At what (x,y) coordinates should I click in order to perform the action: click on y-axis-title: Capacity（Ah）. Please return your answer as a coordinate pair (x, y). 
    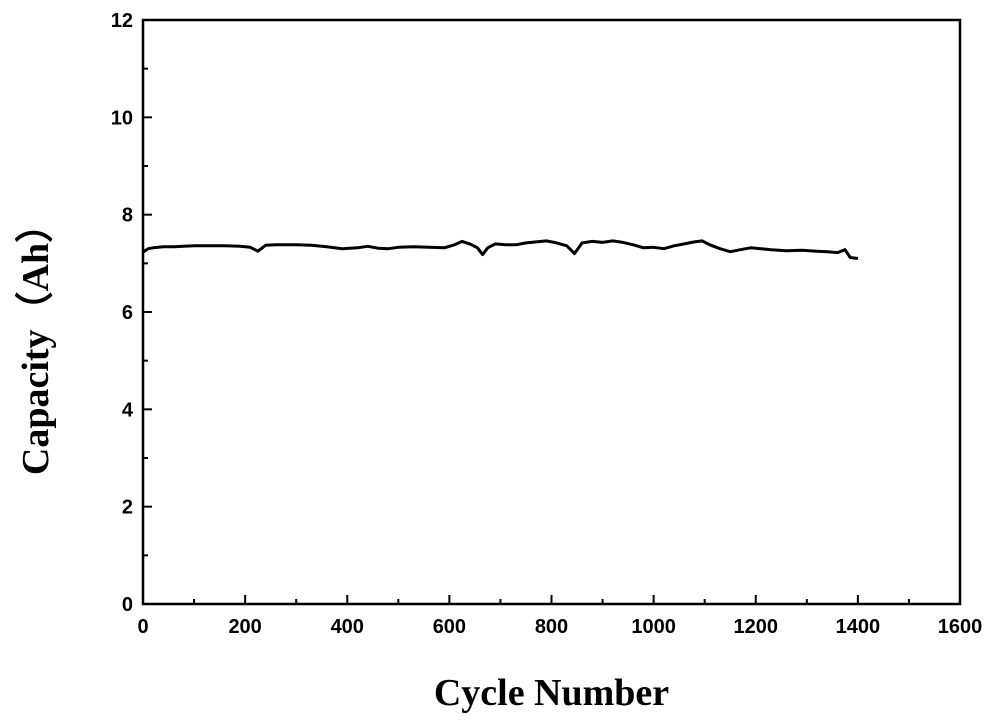
    Looking at the image, I should click on (36, 340).